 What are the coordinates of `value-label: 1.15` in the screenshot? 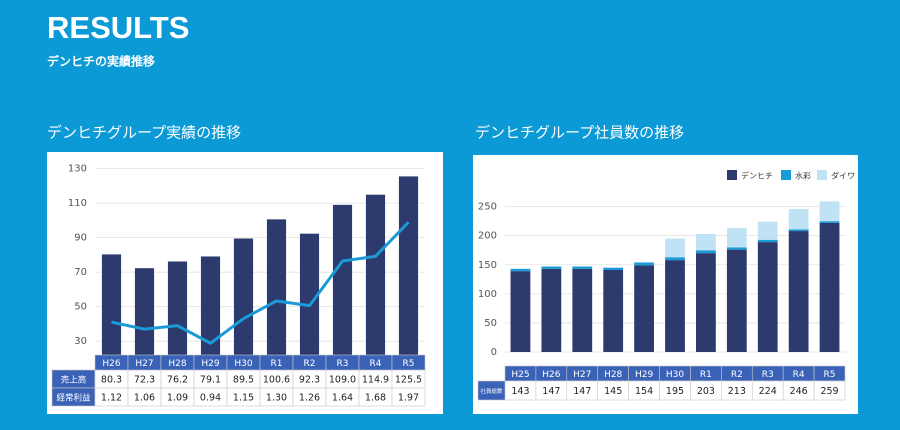 It's located at (243, 398).